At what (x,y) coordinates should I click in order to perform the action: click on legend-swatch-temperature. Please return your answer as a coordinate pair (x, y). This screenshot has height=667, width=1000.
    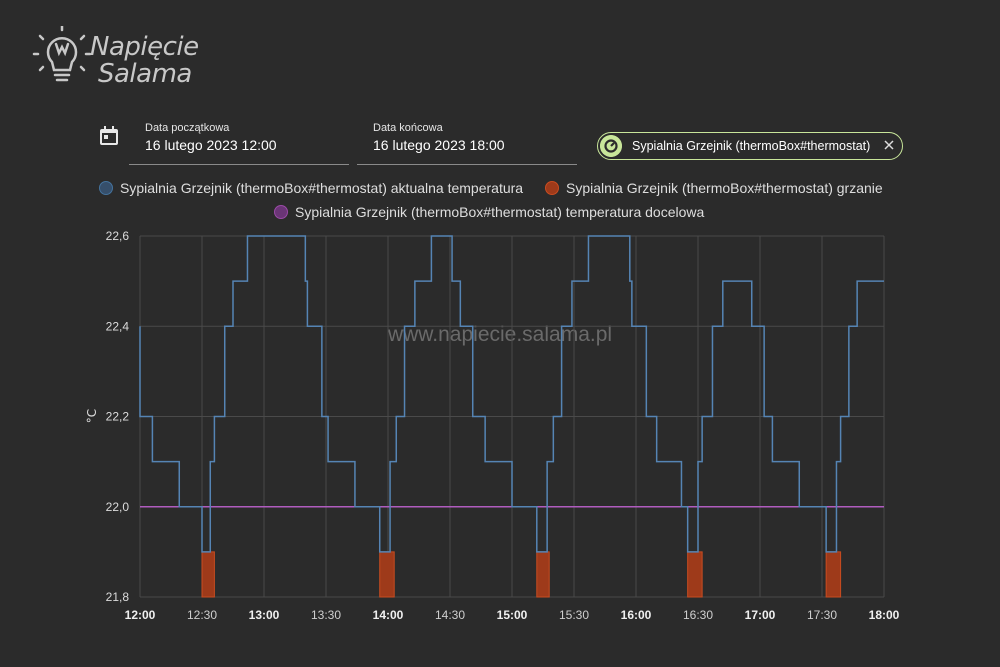
    Looking at the image, I should click on (106, 188).